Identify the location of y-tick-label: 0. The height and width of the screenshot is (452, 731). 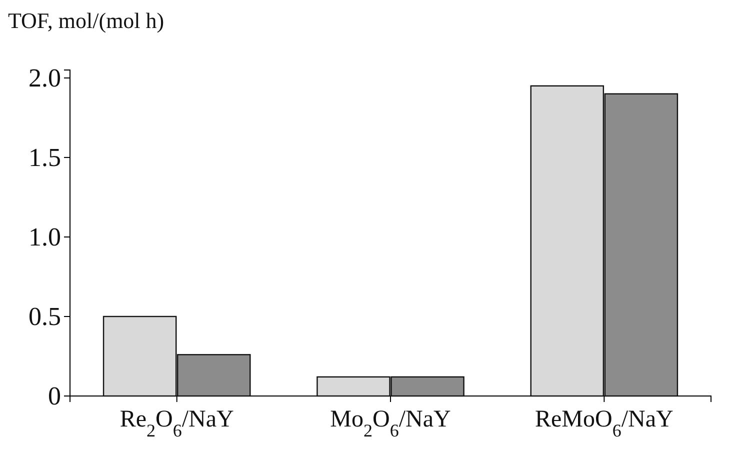
(54, 395).